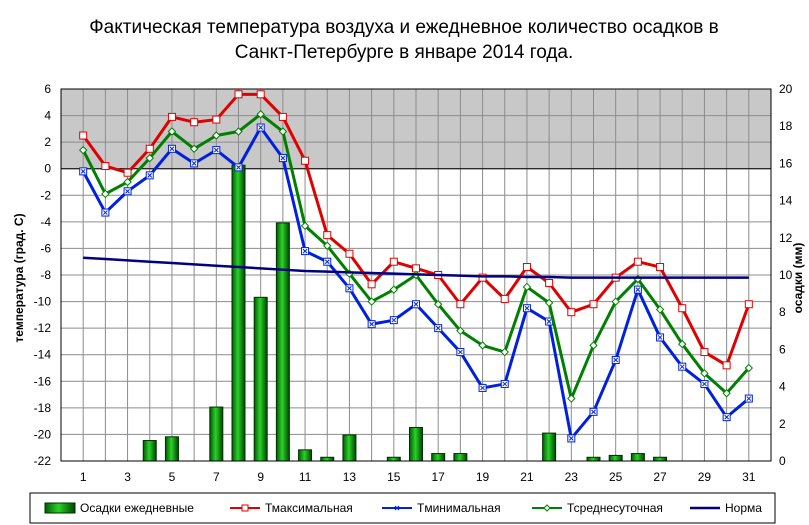 The width and height of the screenshot is (809, 525). Describe the element at coordinates (782, 349) in the screenshot. I see `y-right-tick-label: 6` at that location.